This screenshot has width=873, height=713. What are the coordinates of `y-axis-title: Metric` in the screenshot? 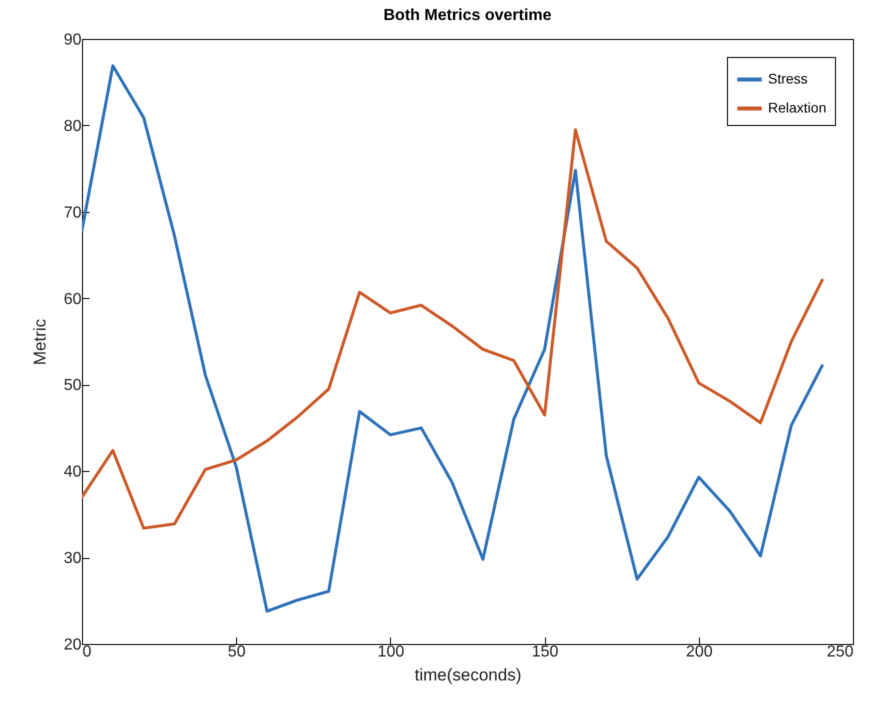 It's located at (40, 342).